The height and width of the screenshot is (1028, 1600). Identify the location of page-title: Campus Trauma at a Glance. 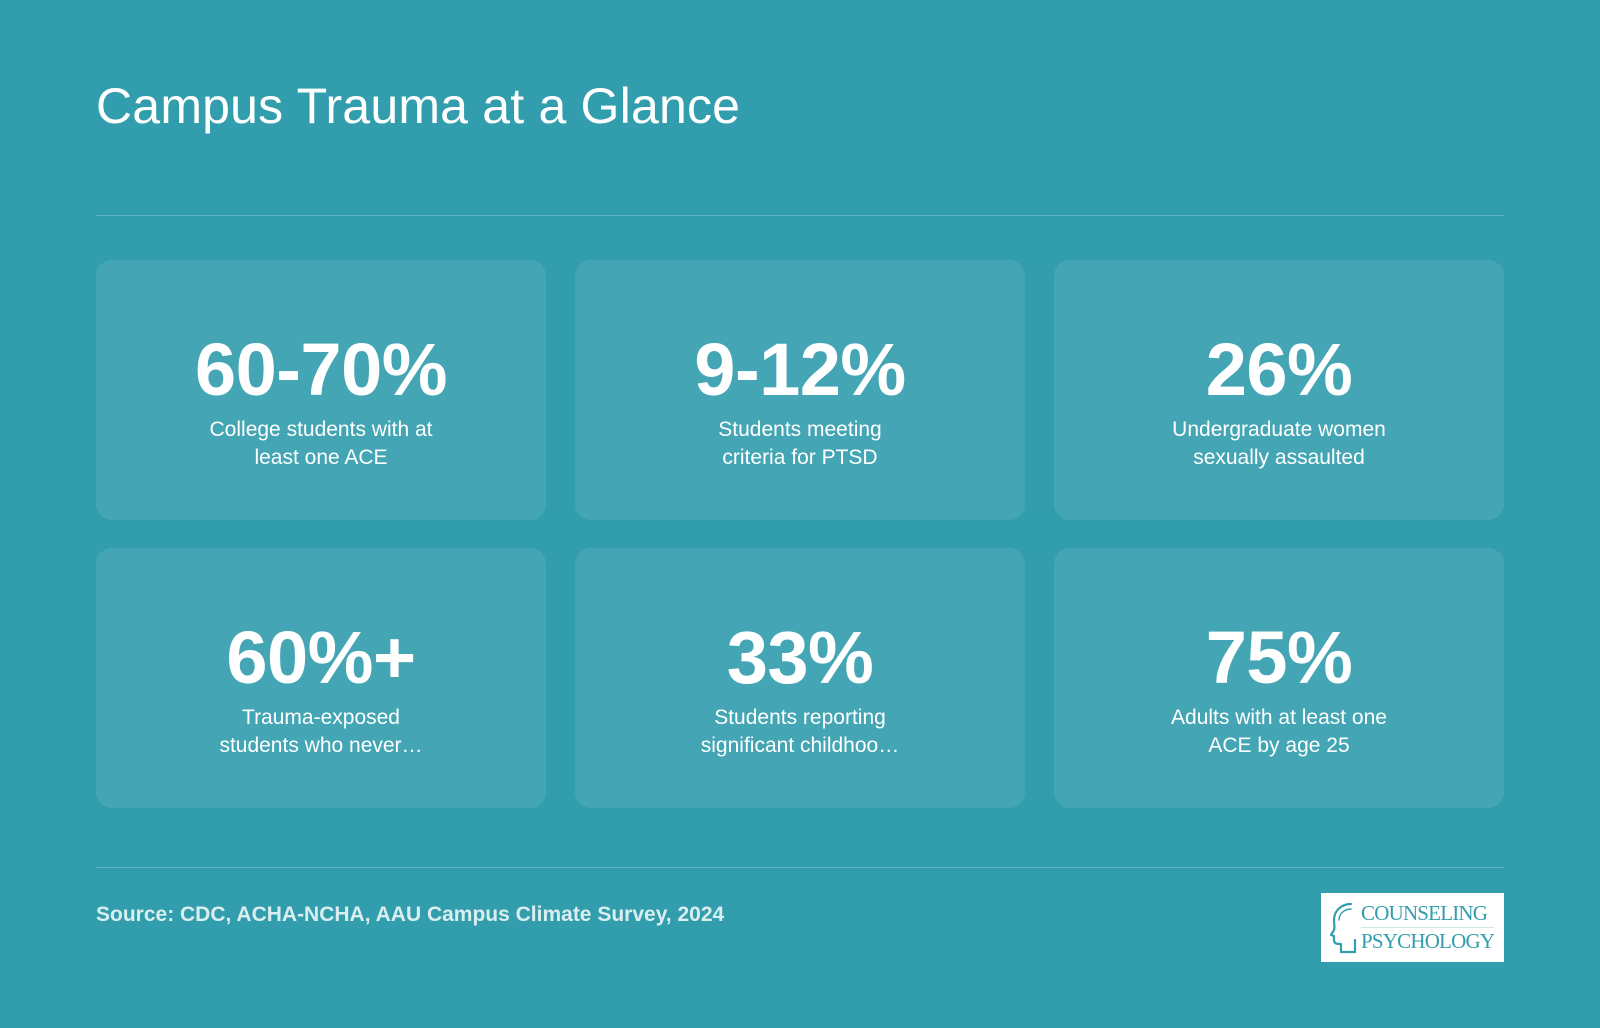
(418, 106).